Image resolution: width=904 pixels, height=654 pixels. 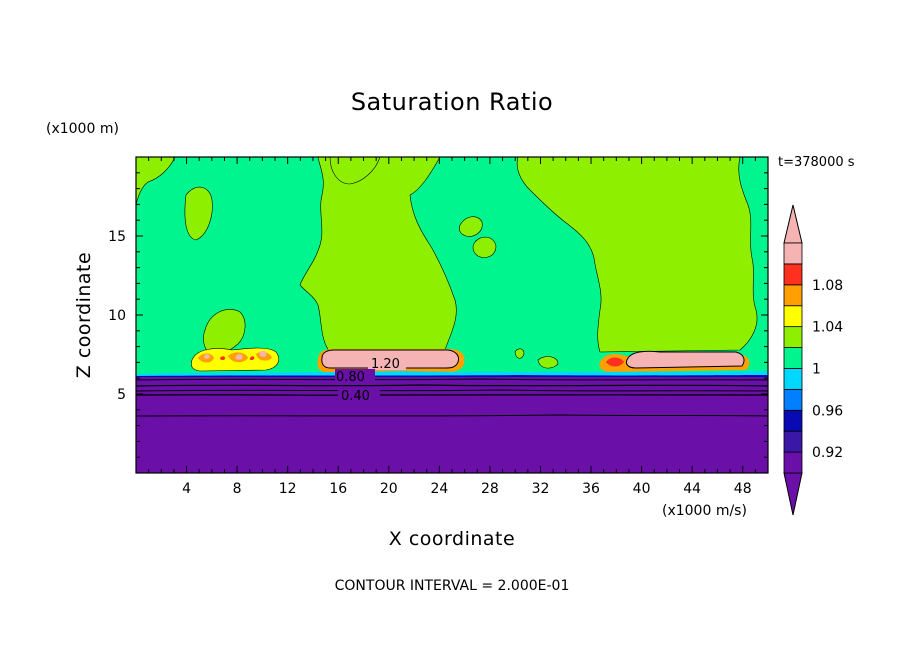 What do you see at coordinates (439, 489) in the screenshot?
I see `x-tick-label: 24` at bounding box center [439, 489].